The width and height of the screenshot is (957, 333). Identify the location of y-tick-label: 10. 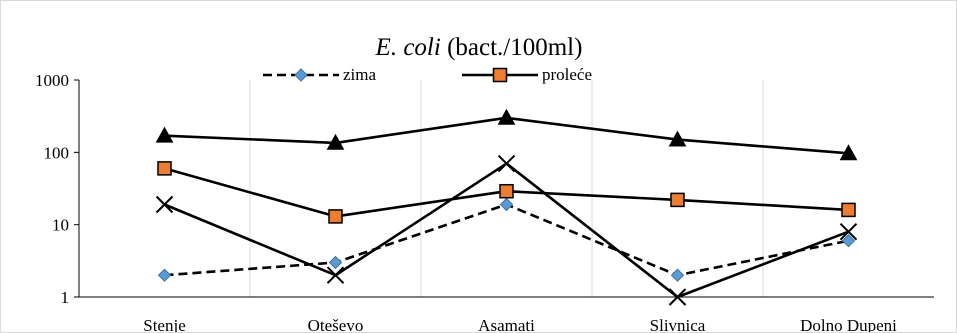
(60, 225).